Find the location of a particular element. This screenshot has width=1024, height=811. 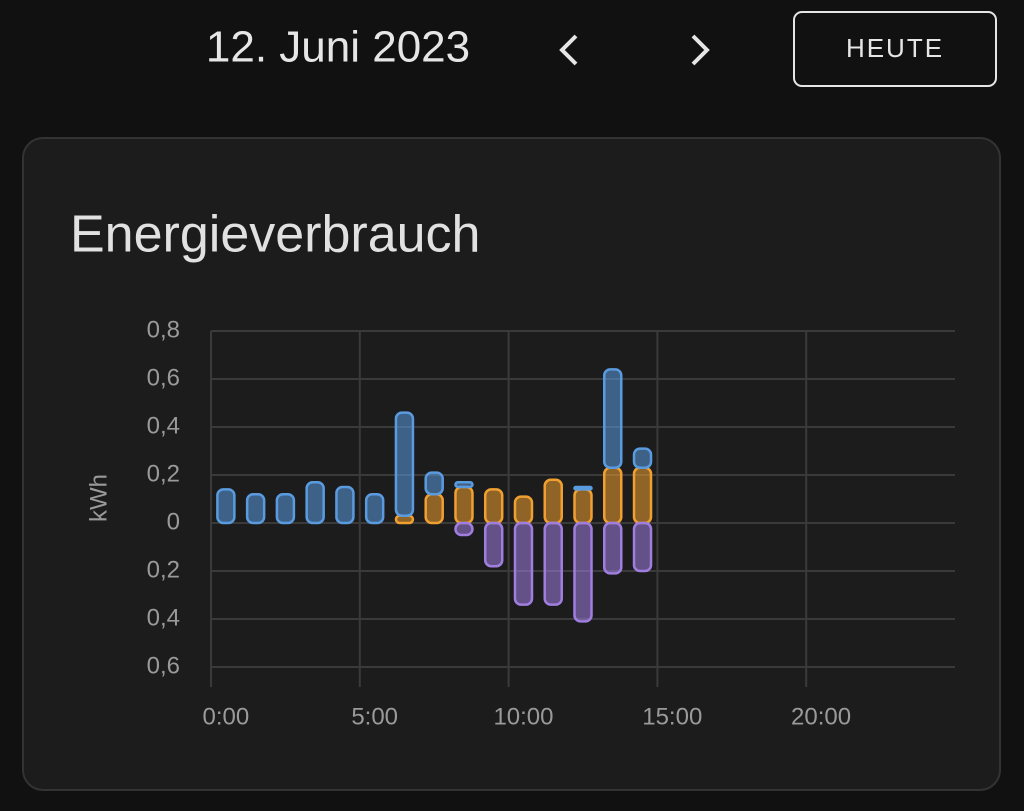

x-tick-label: 0:00 is located at coordinates (226, 716).